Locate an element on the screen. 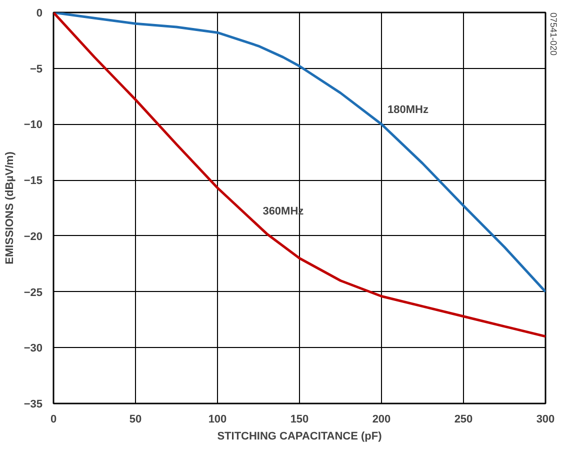 Image resolution: width=579 pixels, height=450 pixels. series-label: 180MHz is located at coordinates (408, 110).